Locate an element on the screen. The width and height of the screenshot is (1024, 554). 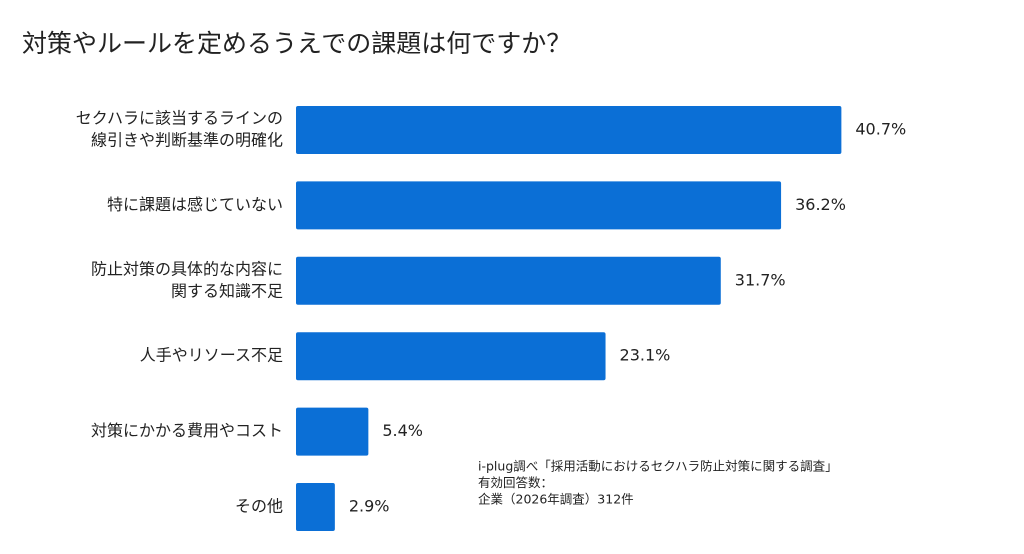
category-label: 線引きや判断基準の明確化 is located at coordinates (187, 140).